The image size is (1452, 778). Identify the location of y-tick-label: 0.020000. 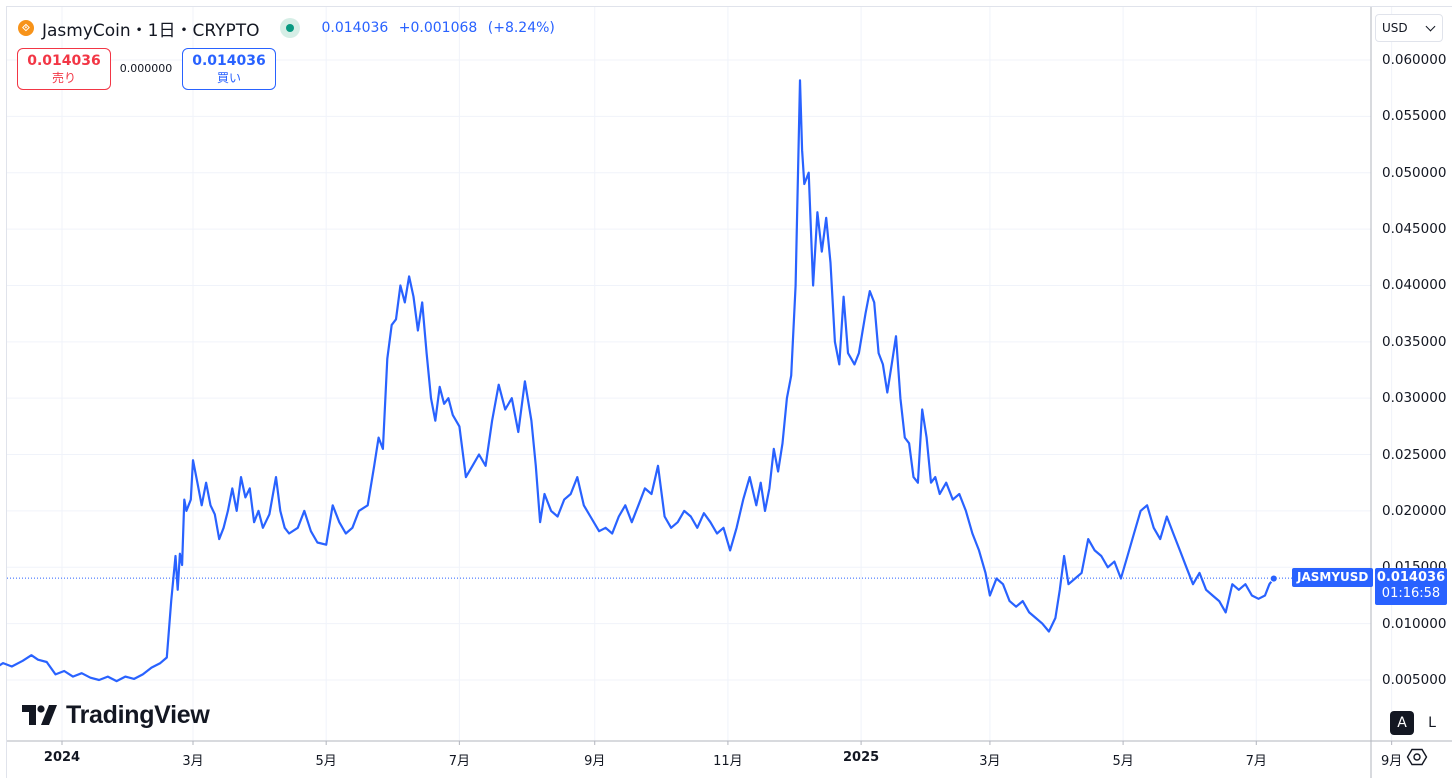
(1414, 510).